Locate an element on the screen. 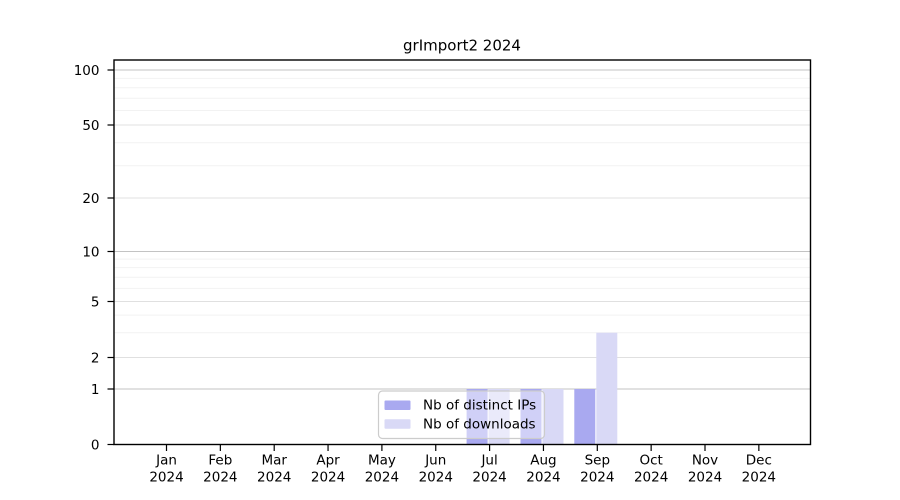 The height and width of the screenshot is (500, 900). x-tick-label-year-sep: 2024 is located at coordinates (597, 478).